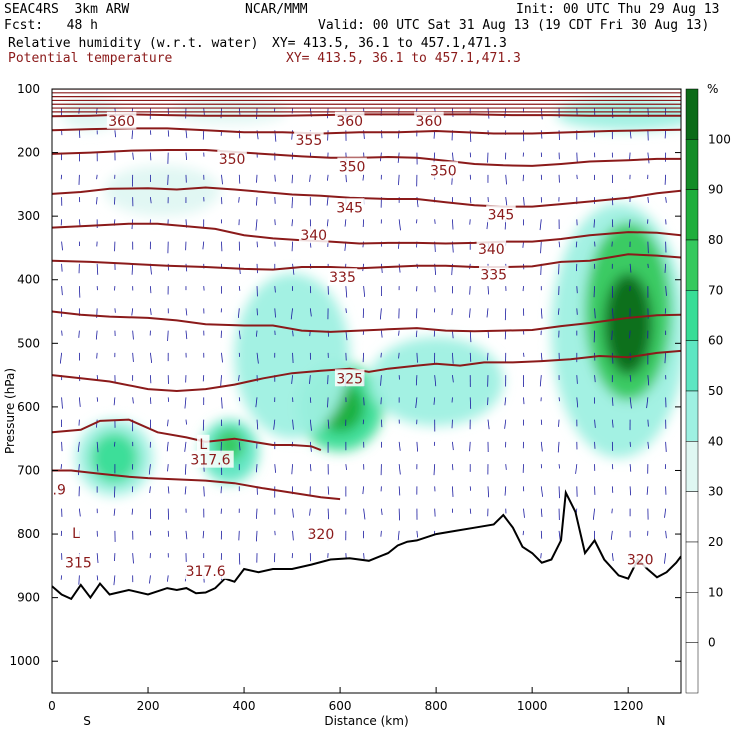 The image size is (740, 740). I want to click on y-tick-label: 900, so click(28, 598).